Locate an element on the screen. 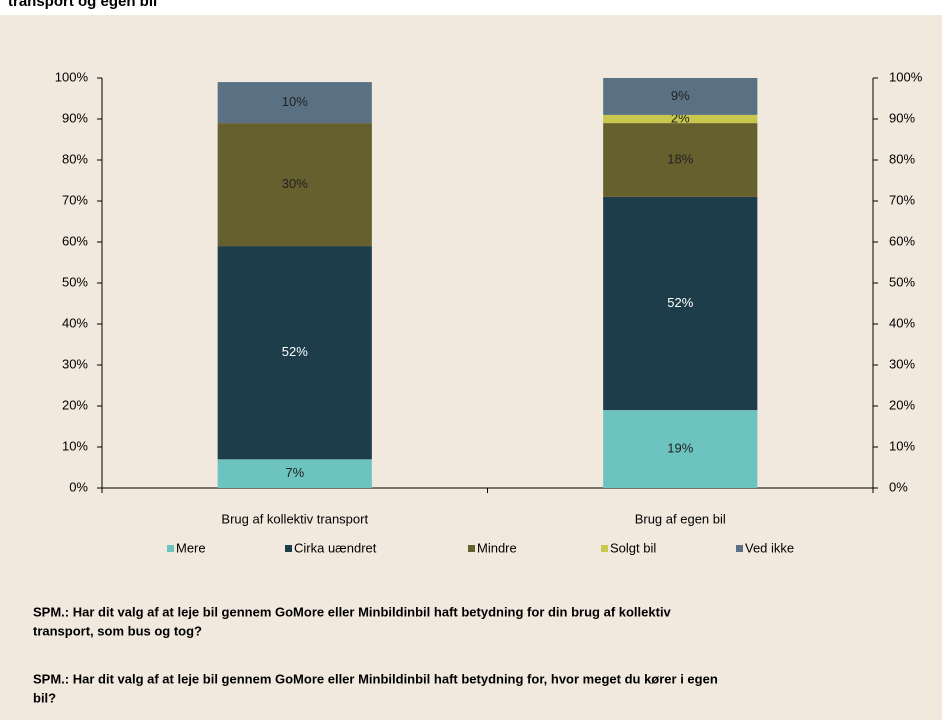 Image resolution: width=942 pixels, height=720 pixels. y-tick-label: 60% is located at coordinates (75, 240).